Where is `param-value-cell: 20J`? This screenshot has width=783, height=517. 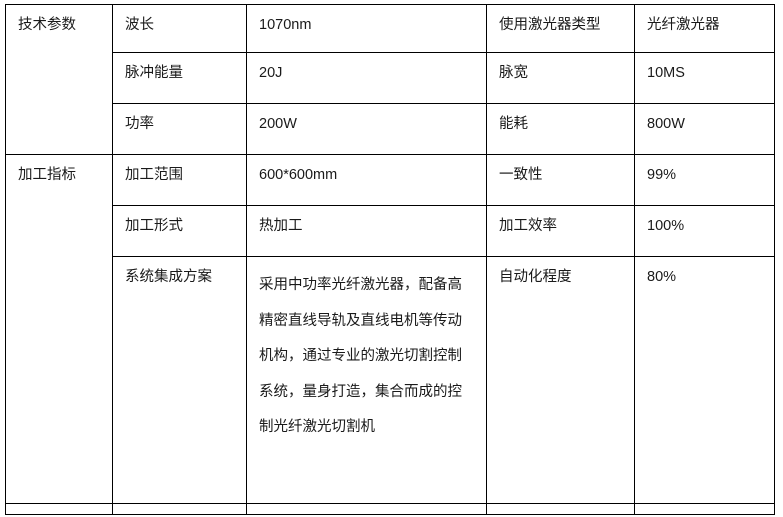 param-value-cell: 20J is located at coordinates (366, 78).